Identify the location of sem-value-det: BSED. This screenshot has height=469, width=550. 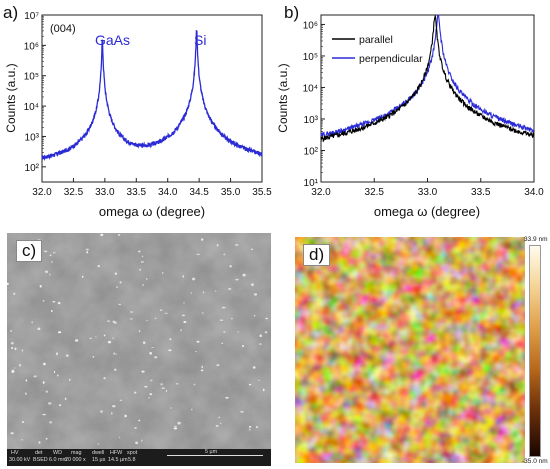
(40, 460).